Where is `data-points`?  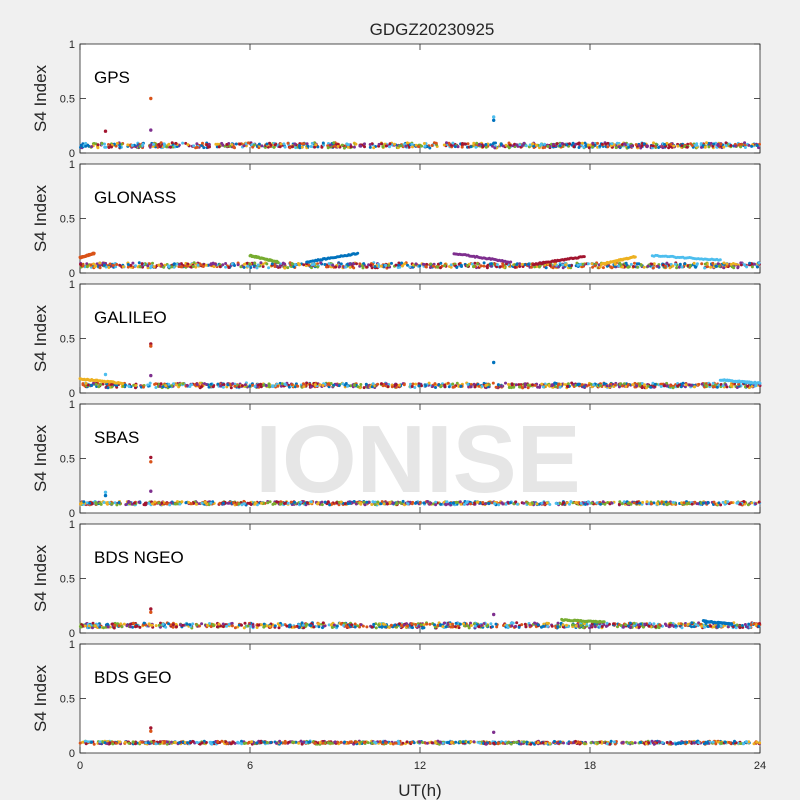
data-points is located at coordinates (420, 481).